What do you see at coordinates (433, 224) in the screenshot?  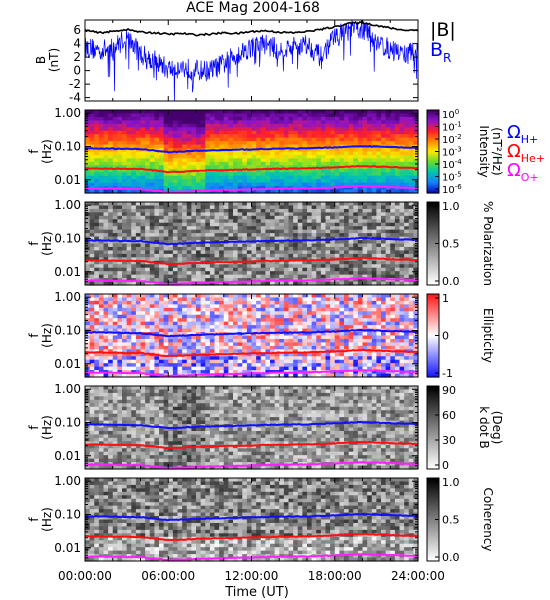 I see `colorbar-band` at bounding box center [433, 224].